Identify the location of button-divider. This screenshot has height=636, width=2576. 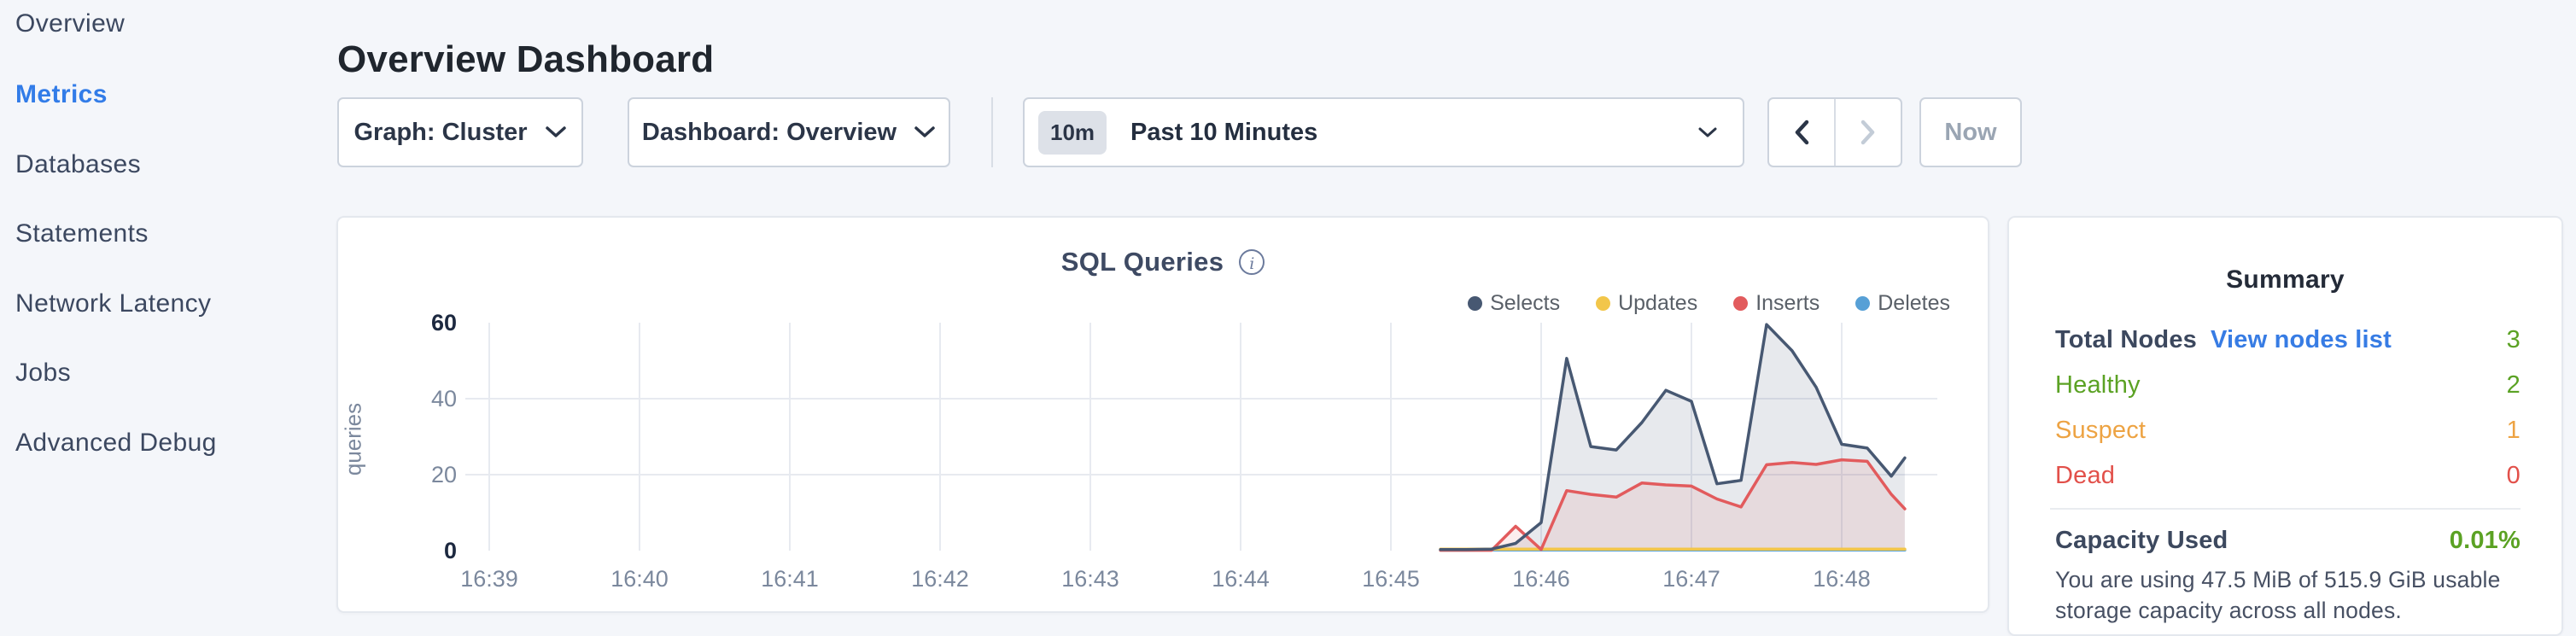
(1835, 132).